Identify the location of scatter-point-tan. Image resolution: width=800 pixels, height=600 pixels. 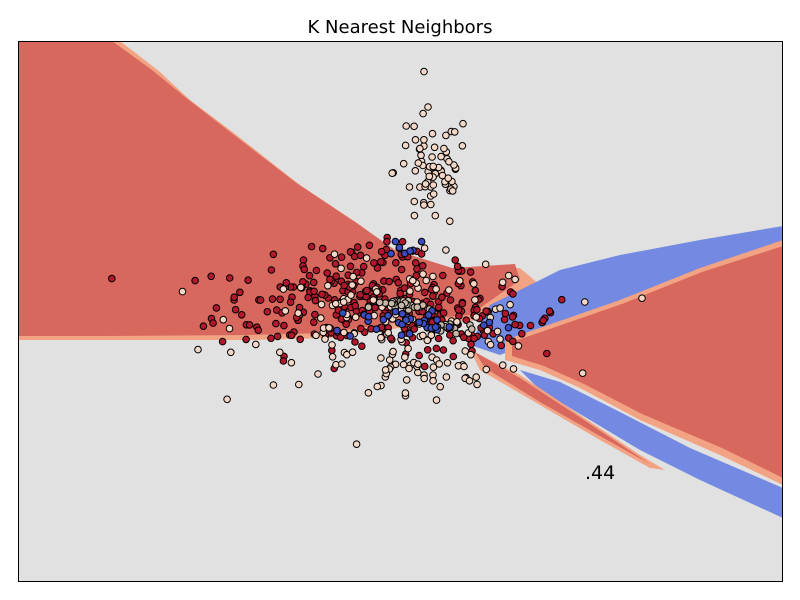
(379, 302).